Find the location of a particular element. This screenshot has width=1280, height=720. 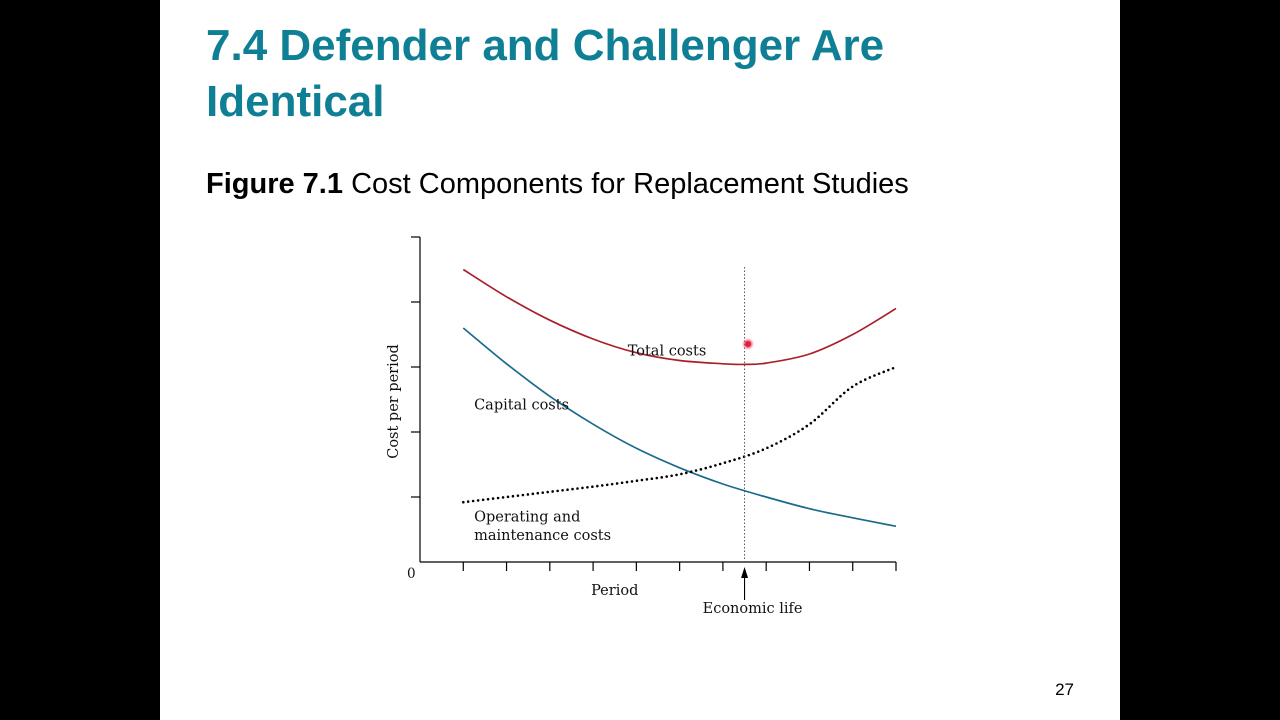

capital-costs-label: Capital costs is located at coordinates (521, 405).